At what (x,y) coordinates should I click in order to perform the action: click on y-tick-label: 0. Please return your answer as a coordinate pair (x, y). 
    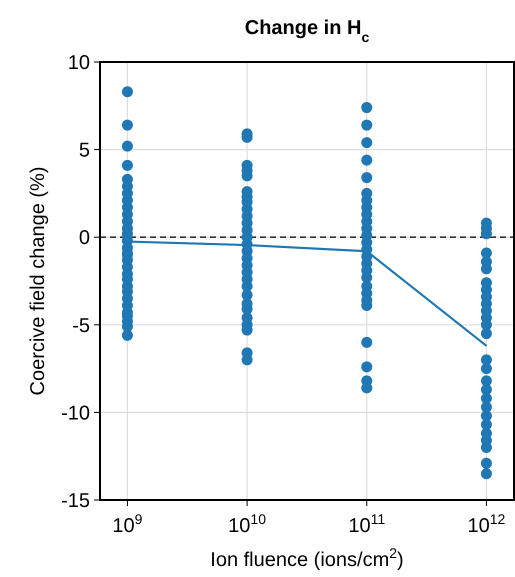
    Looking at the image, I should click on (84, 238).